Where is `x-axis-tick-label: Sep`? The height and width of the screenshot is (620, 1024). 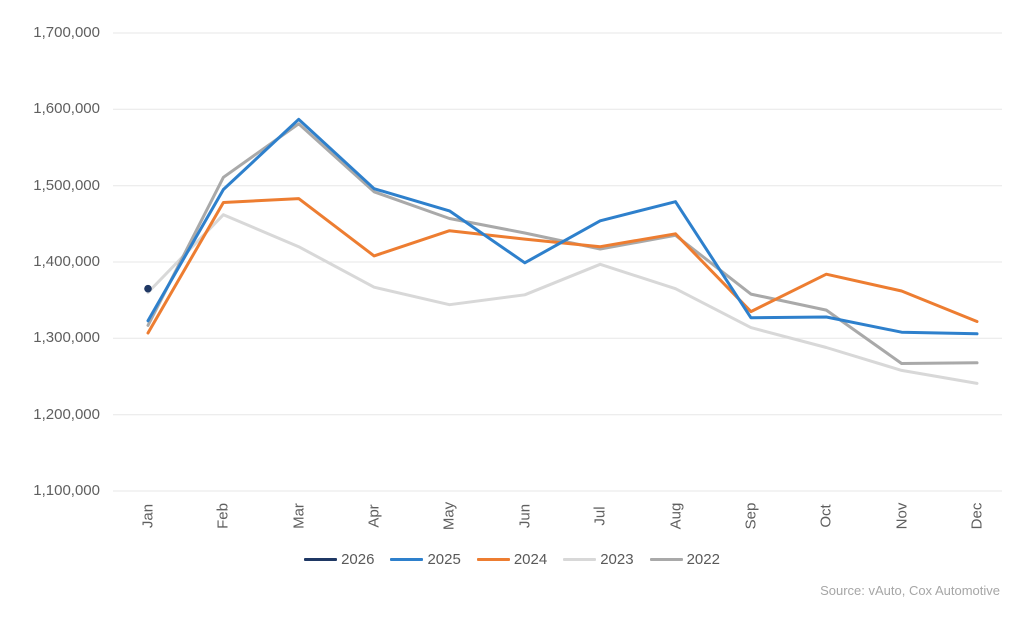
x-axis-tick-label: Sep is located at coordinates (751, 516).